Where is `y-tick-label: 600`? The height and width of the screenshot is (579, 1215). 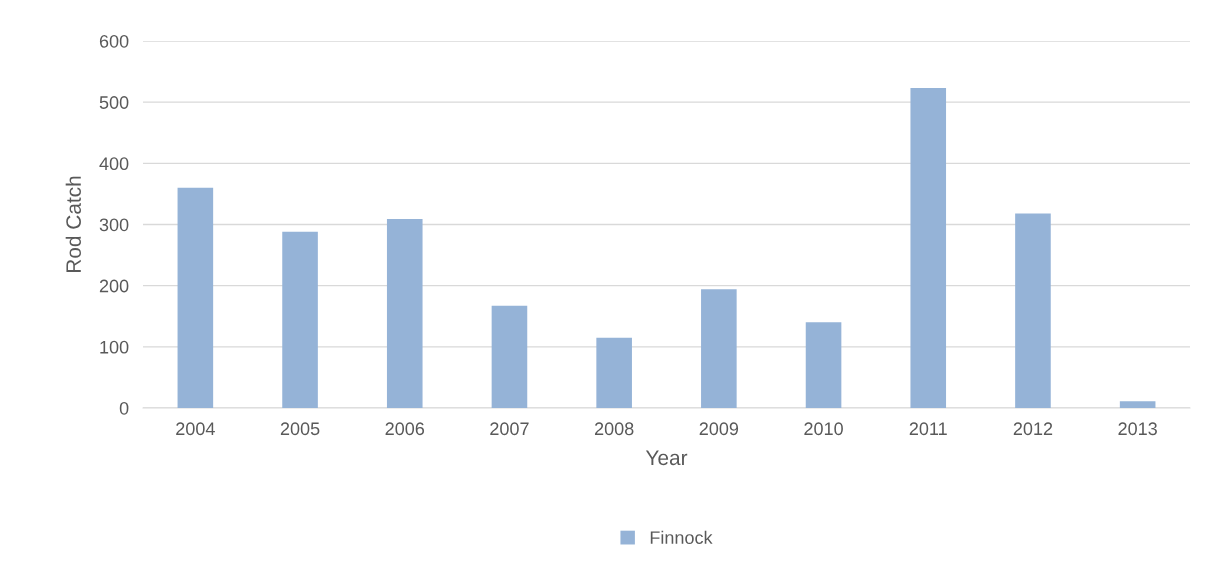 y-tick-label: 600 is located at coordinates (114, 41).